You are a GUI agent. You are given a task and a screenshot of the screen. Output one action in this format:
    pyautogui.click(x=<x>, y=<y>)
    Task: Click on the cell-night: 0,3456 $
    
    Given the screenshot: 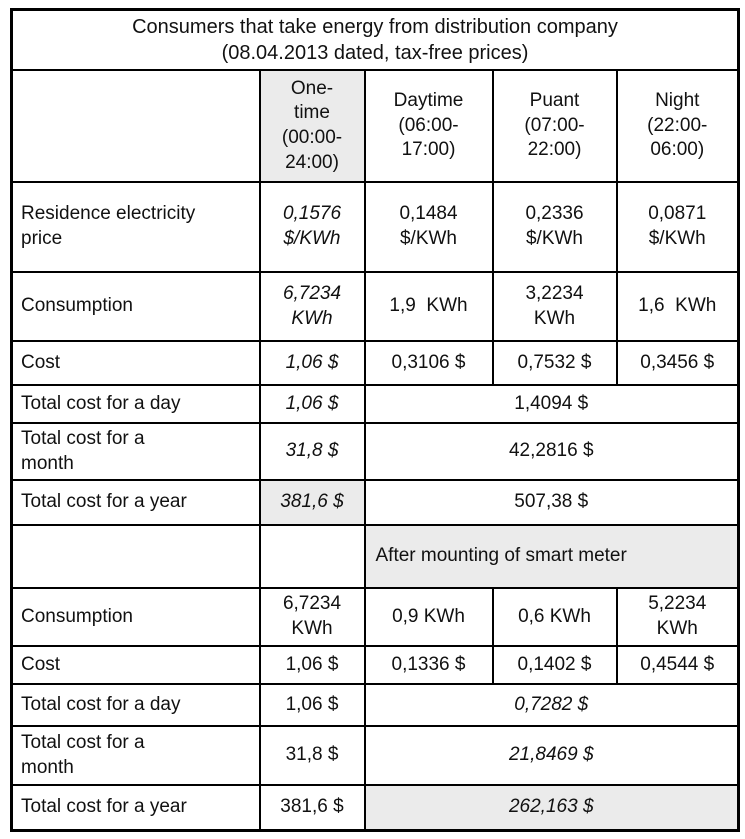 What is the action you would take?
    pyautogui.click(x=677, y=363)
    